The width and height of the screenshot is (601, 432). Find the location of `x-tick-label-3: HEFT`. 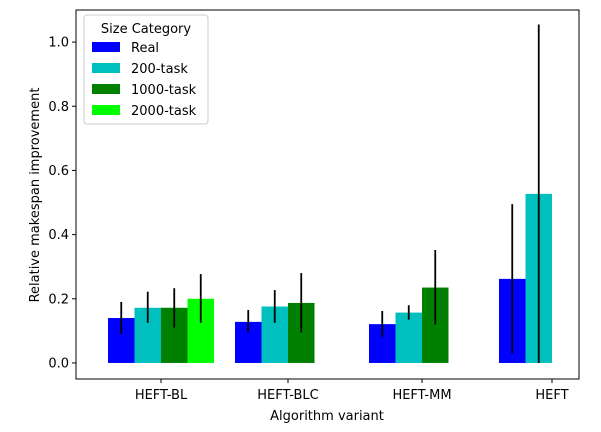

x-tick-label-3: HEFT is located at coordinates (551, 395).